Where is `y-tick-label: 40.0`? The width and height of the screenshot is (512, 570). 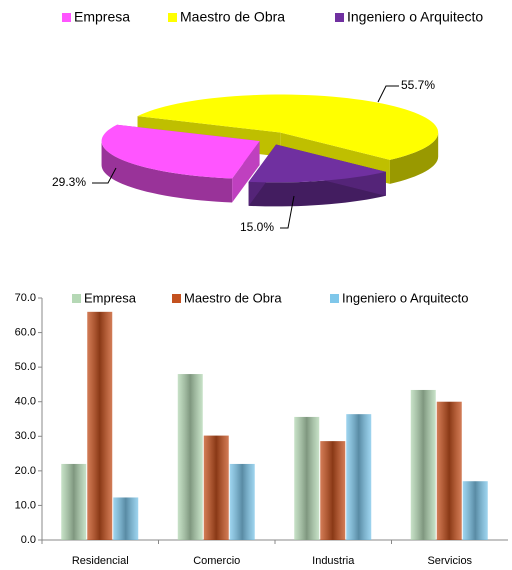 y-tick-label: 40.0 is located at coordinates (25, 402).